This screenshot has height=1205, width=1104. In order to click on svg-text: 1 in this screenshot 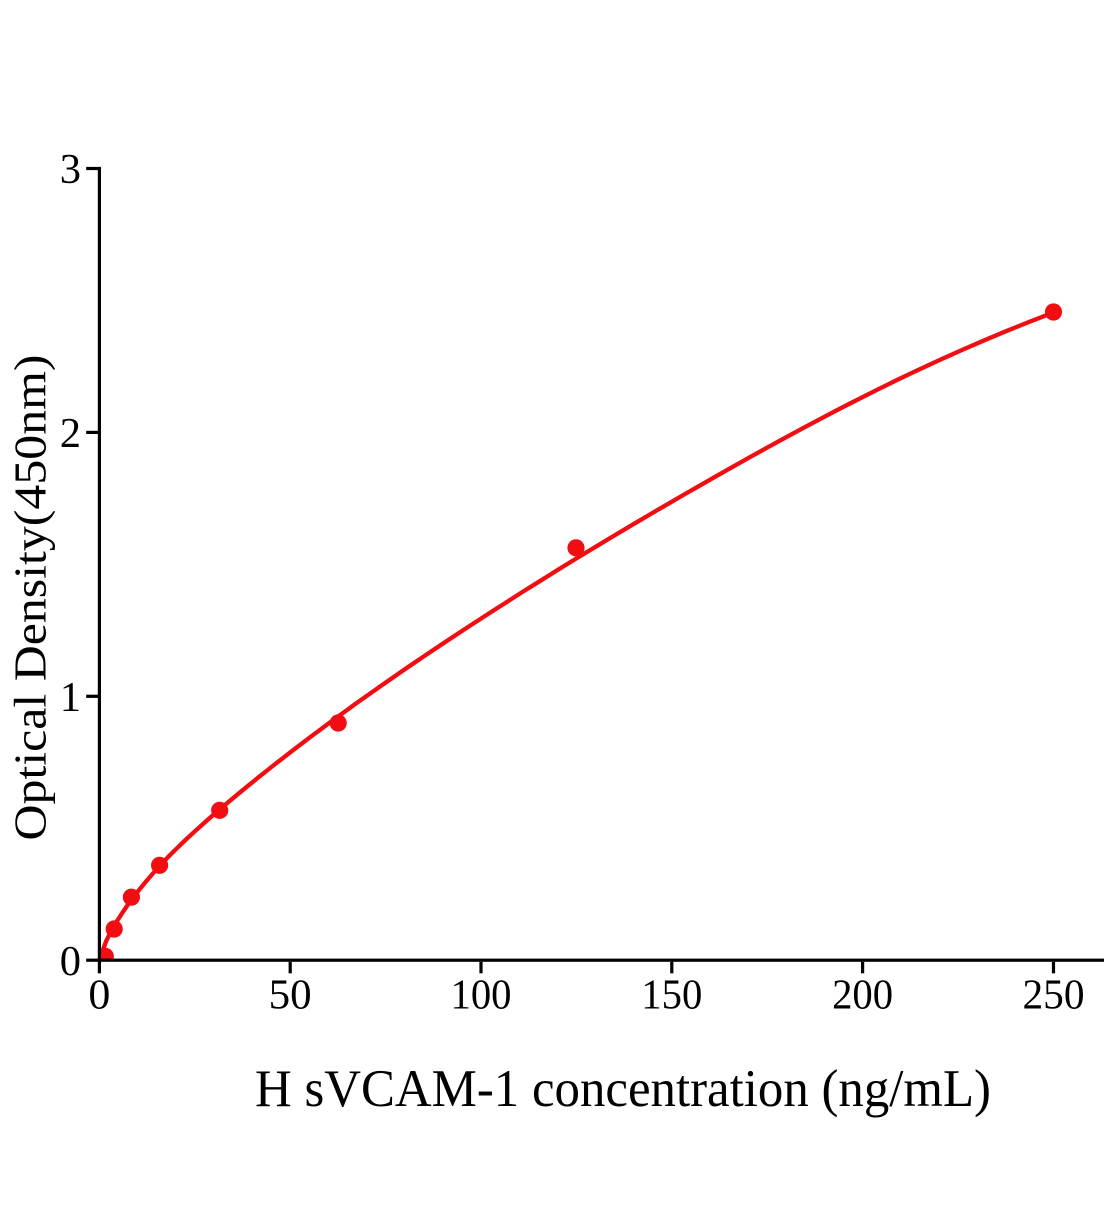, I will do `click(70, 697)`.